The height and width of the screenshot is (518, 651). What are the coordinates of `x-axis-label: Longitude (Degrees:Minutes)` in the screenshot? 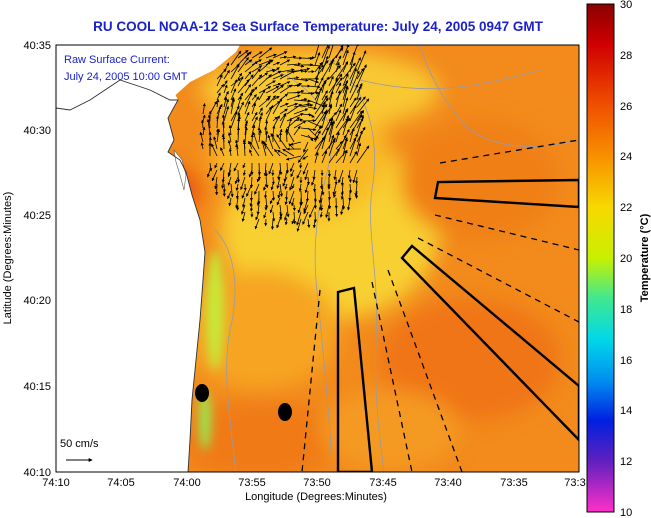 It's located at (316, 497).